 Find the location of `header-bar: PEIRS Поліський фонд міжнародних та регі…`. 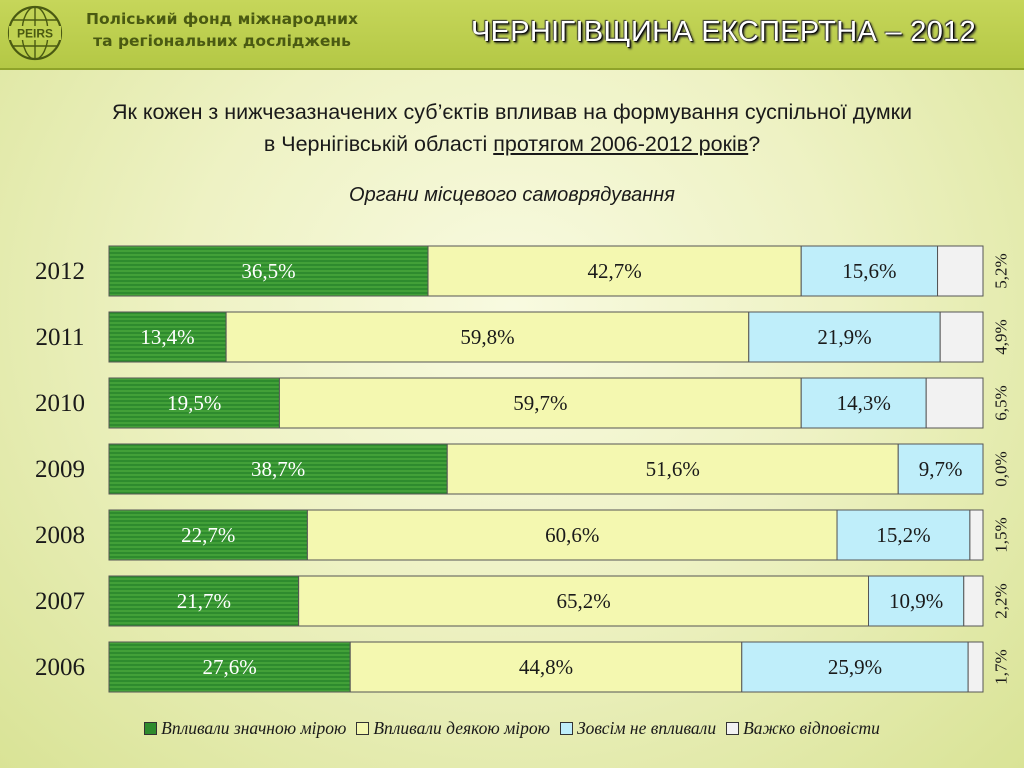

header-bar: PEIRS Поліський фонд міжнародних та регі… is located at coordinates (512, 35).